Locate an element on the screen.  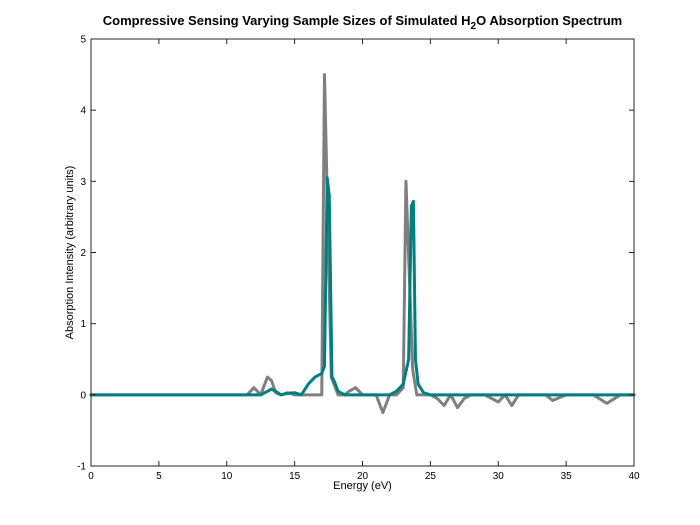
y-tick-label-5: 4 is located at coordinates (83, 111).